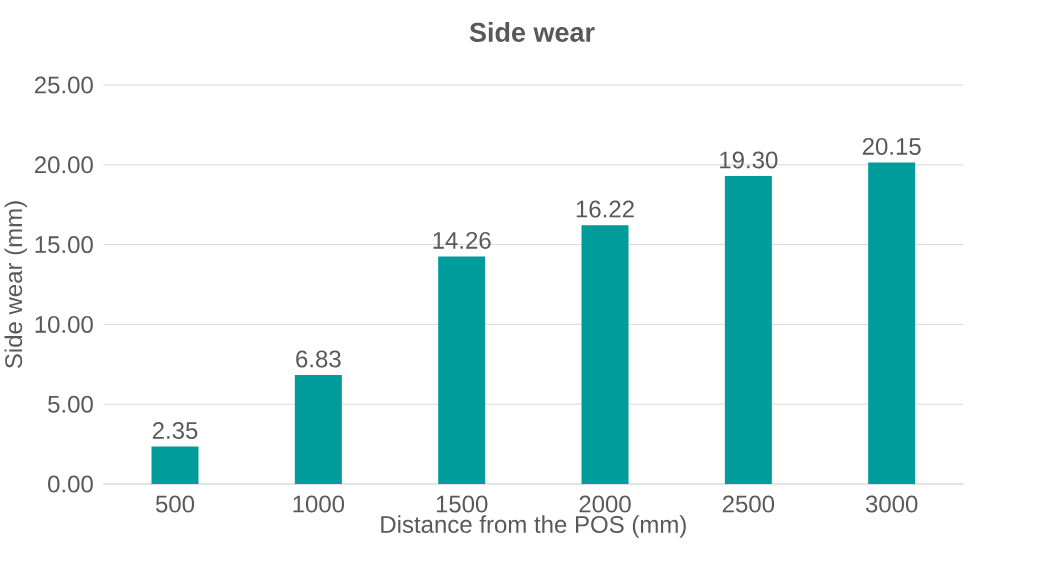 The image size is (1046, 585). I want to click on y-tick-label: 15.00, so click(64, 245).